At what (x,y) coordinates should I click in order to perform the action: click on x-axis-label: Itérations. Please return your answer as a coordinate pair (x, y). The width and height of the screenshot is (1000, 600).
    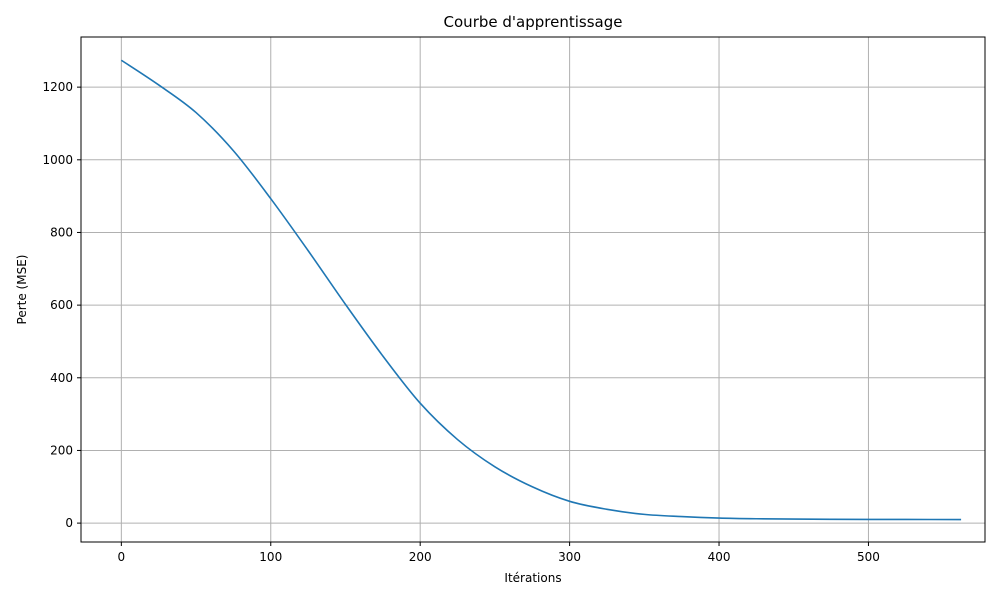
    Looking at the image, I should click on (532, 578).